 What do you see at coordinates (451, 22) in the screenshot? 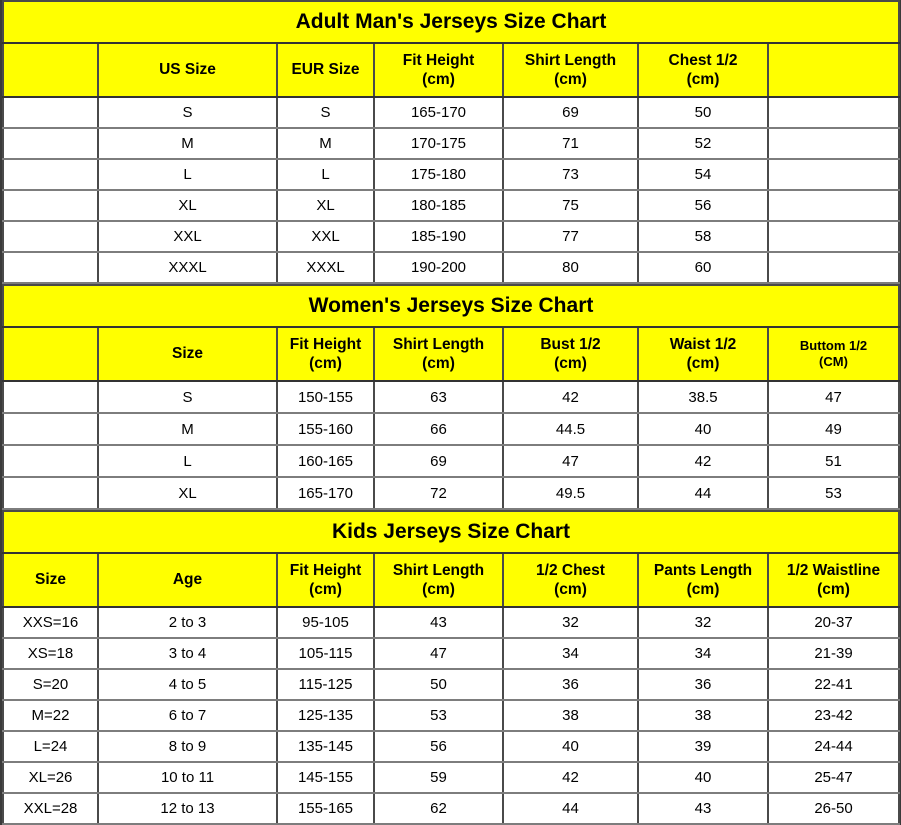
I see `table-title-row: Adult Man's Jerseys Size Chart` at bounding box center [451, 22].